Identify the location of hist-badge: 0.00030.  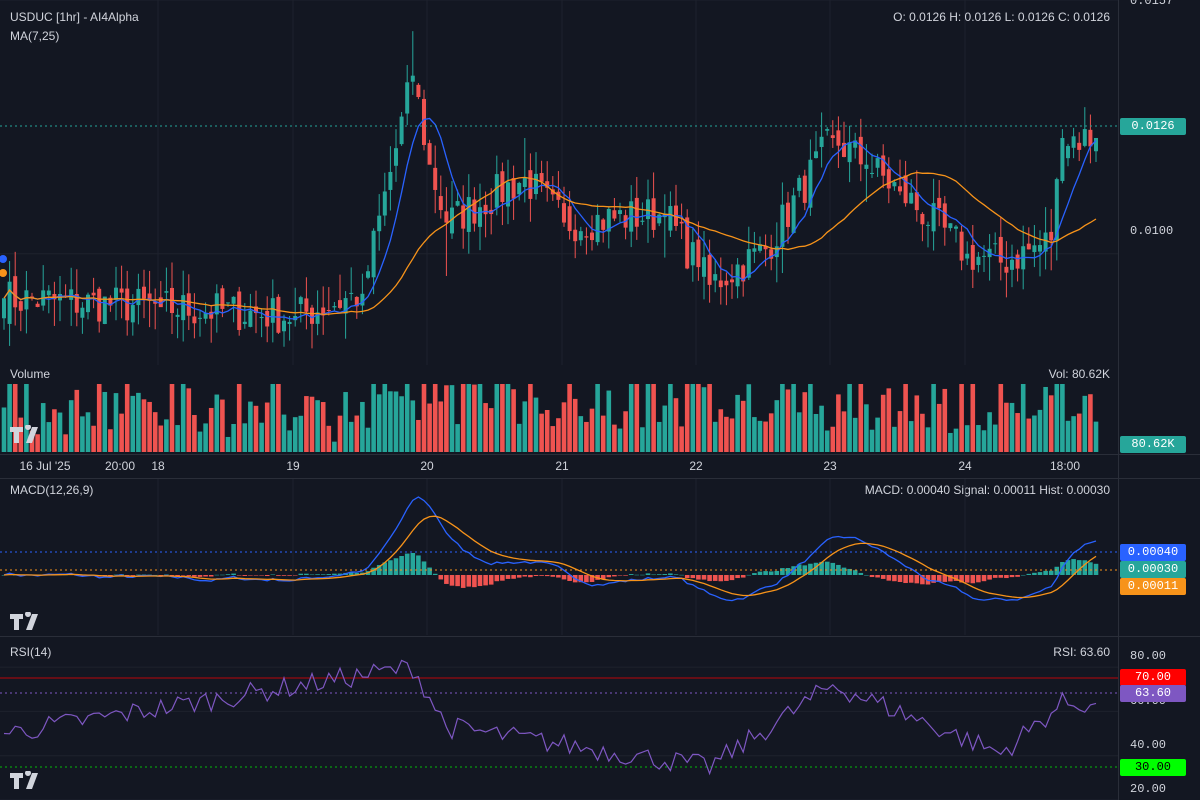
(1153, 569).